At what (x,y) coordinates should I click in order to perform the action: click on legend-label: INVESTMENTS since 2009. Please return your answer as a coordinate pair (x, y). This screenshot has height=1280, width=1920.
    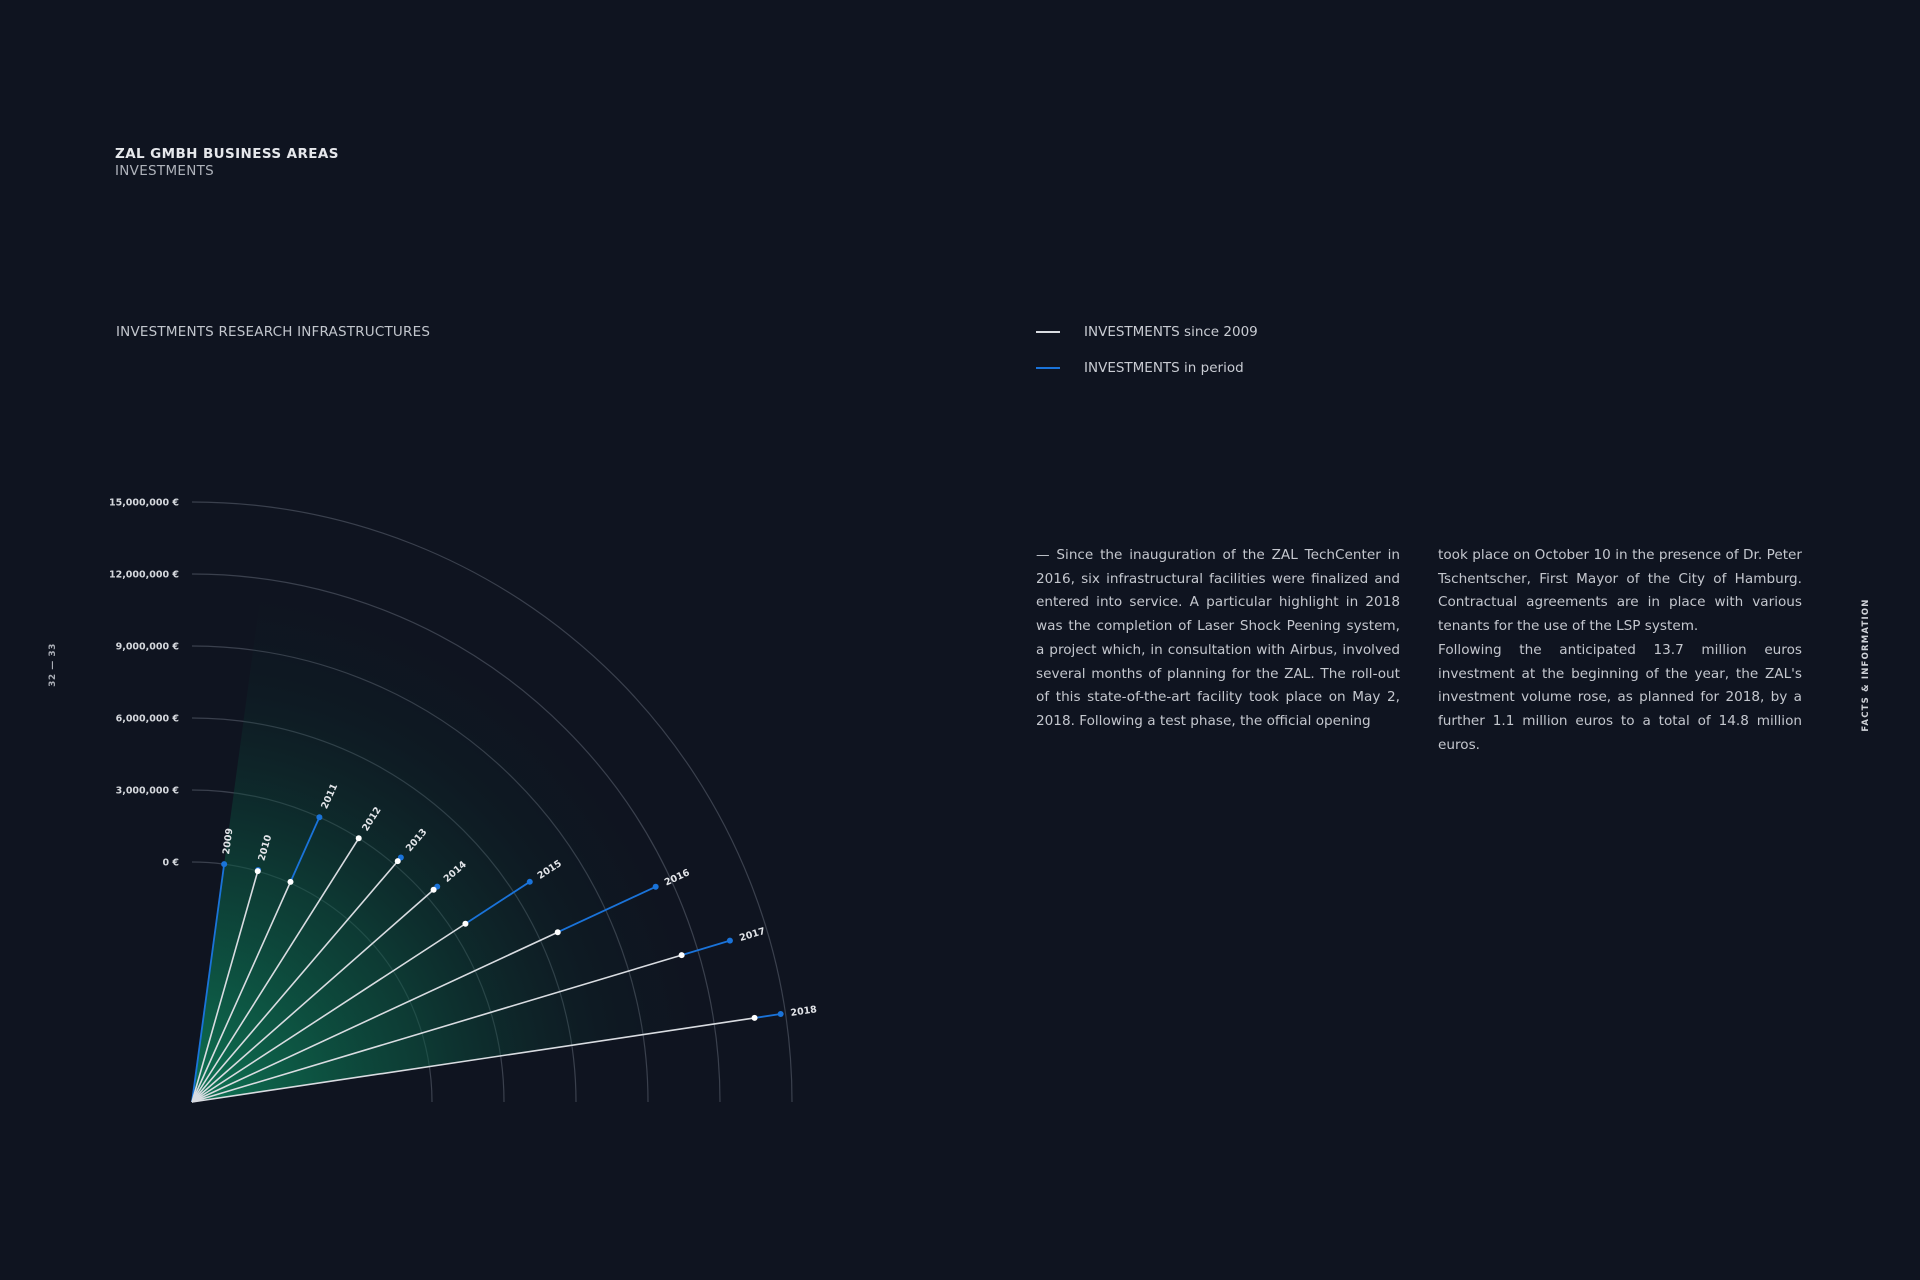
    Looking at the image, I should click on (1171, 332).